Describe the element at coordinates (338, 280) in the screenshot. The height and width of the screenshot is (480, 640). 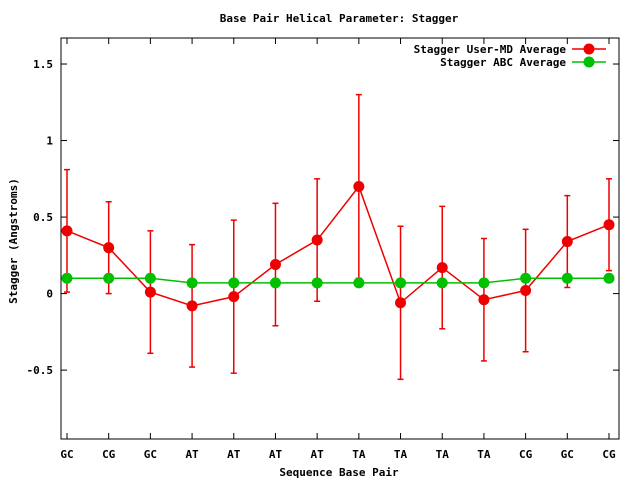
I see `series-line` at that location.